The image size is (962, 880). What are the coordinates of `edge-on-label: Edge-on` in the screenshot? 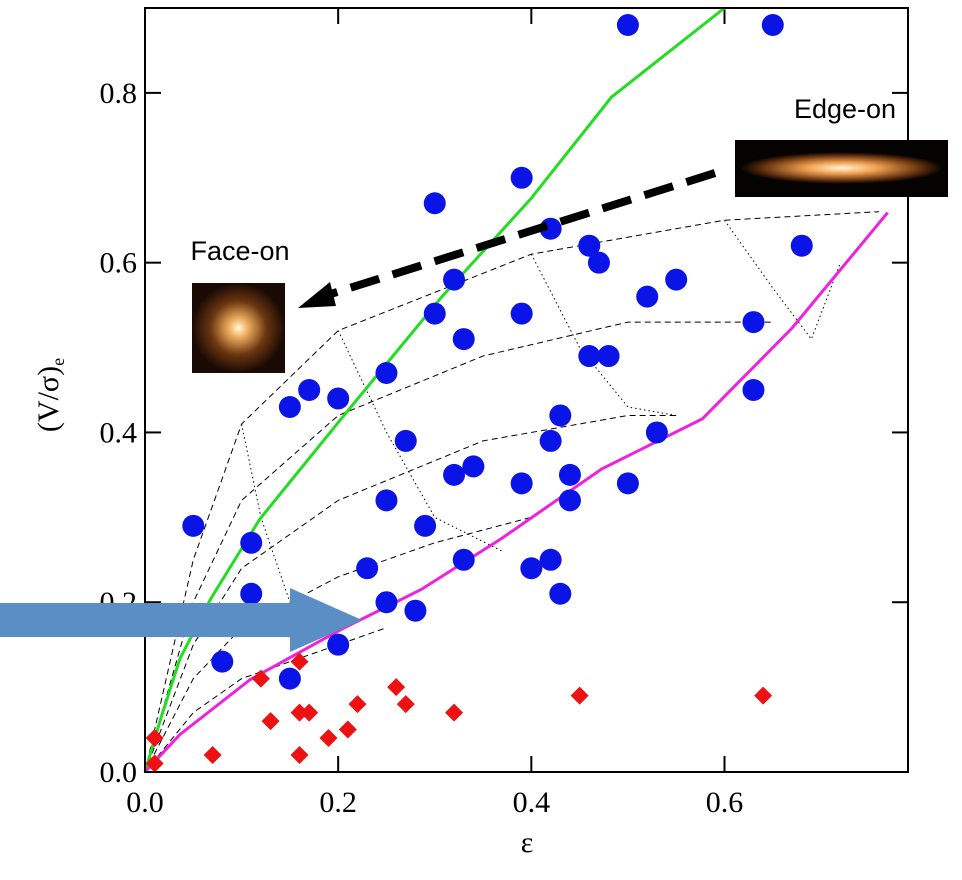 It's located at (845, 109).